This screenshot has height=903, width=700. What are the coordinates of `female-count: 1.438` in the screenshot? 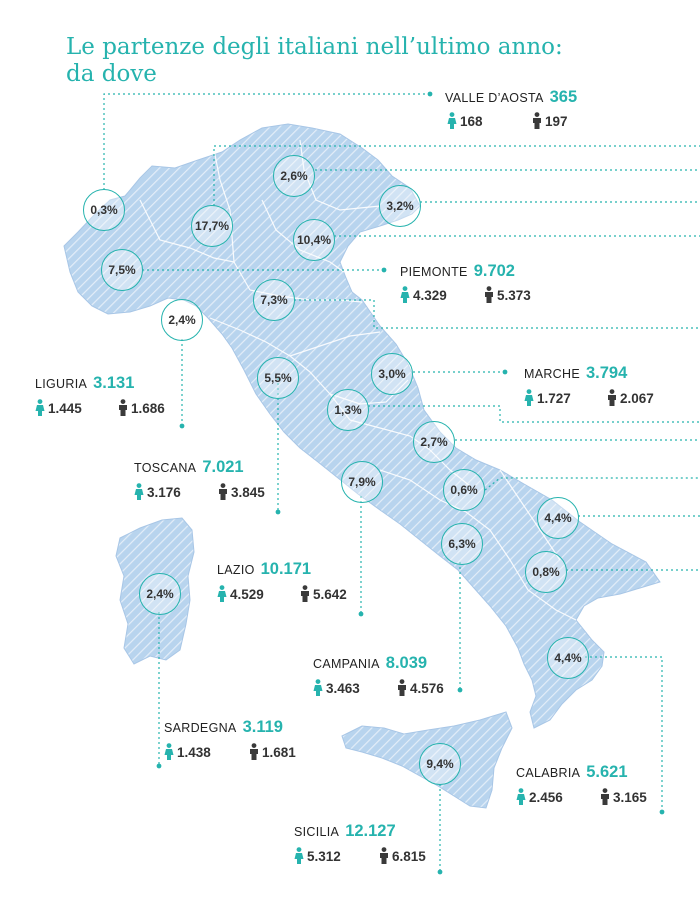 It's located at (187, 751).